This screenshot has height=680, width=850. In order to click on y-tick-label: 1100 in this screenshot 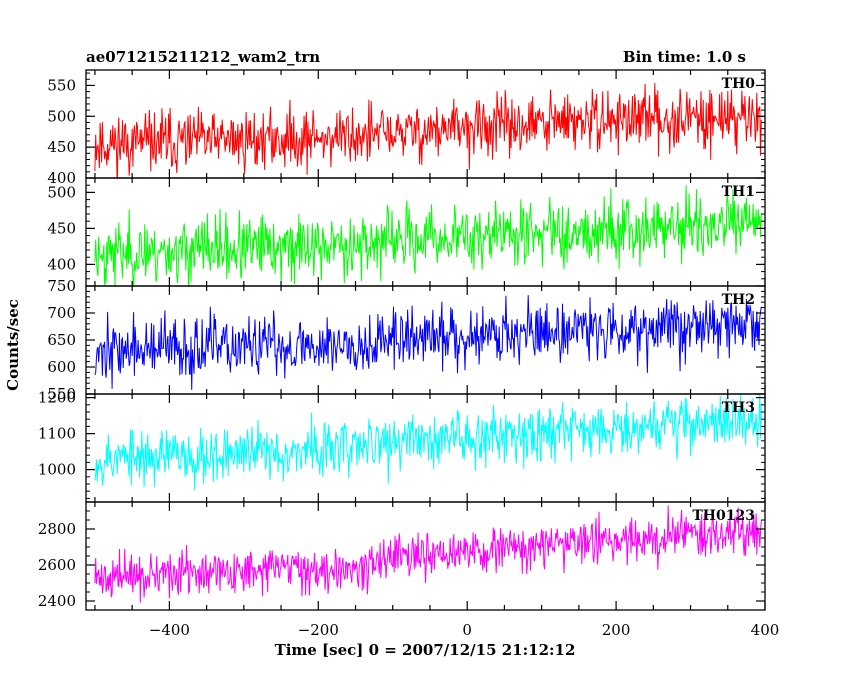, I will do `click(57, 434)`.